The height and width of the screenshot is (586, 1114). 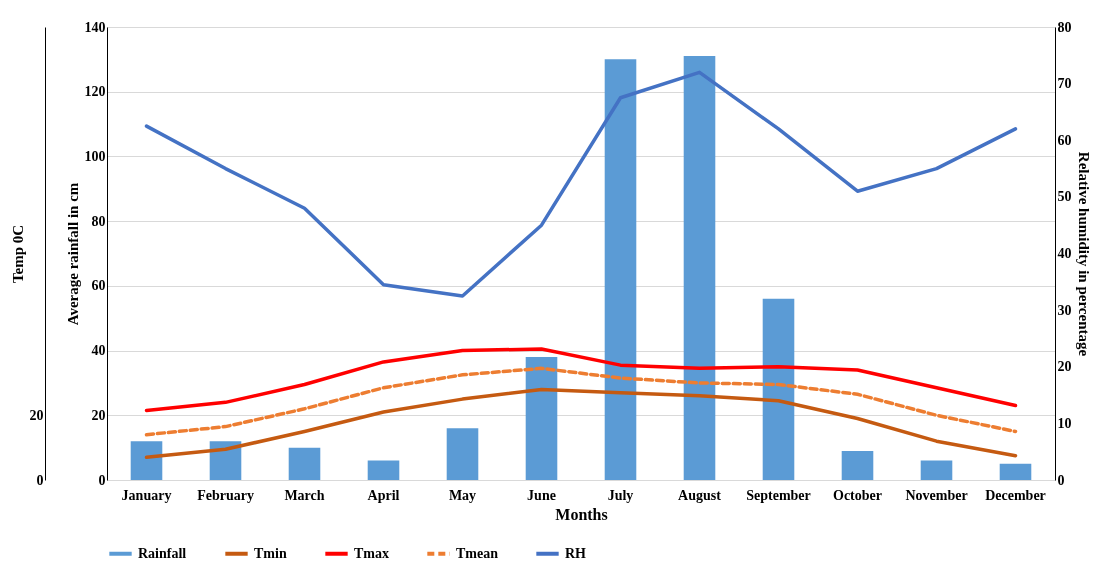 What do you see at coordinates (304, 495) in the screenshot?
I see `x-tick-label: March` at bounding box center [304, 495].